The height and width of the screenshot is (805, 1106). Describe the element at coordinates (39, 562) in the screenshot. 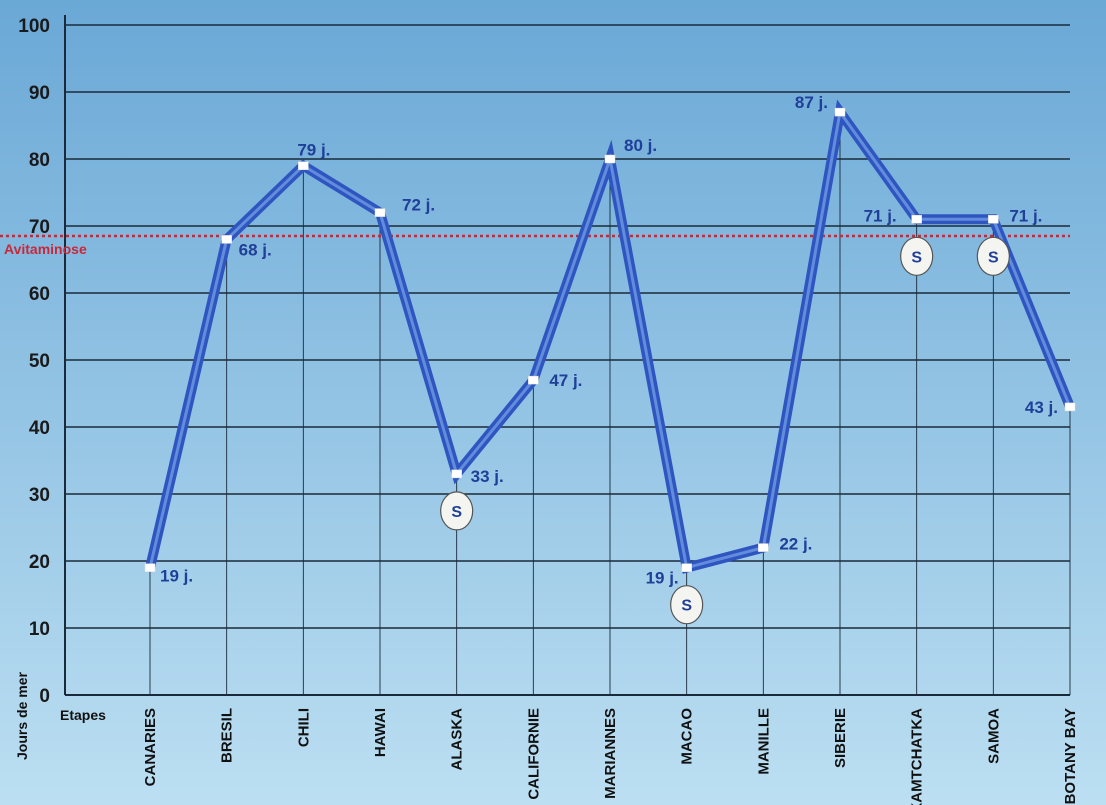

I see `y-tick-label: 20` at that location.